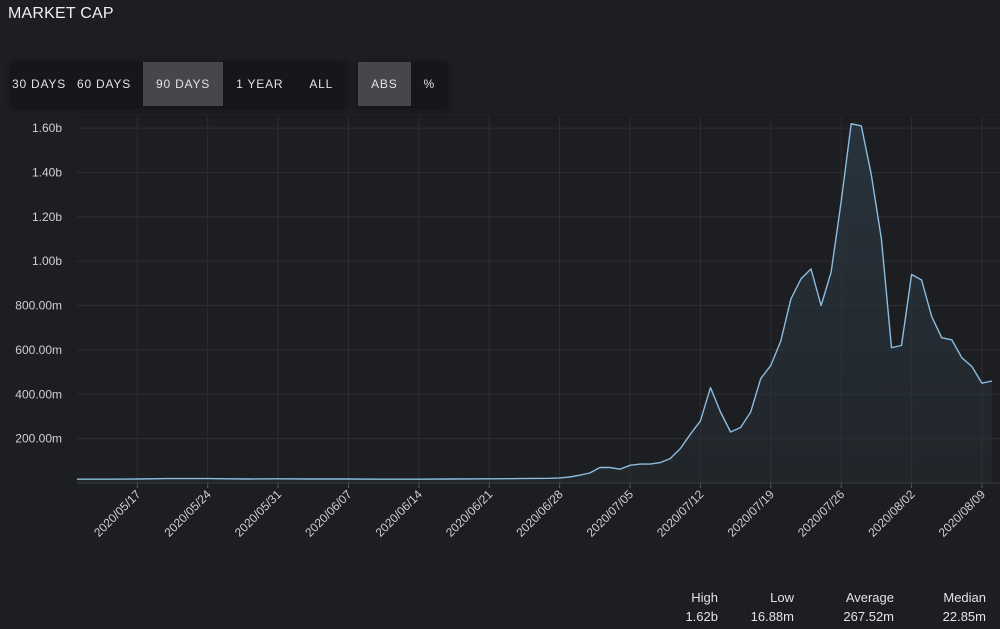 The height and width of the screenshot is (629, 1000). I want to click on x-tick-label: 2020/05/31, so click(258, 513).